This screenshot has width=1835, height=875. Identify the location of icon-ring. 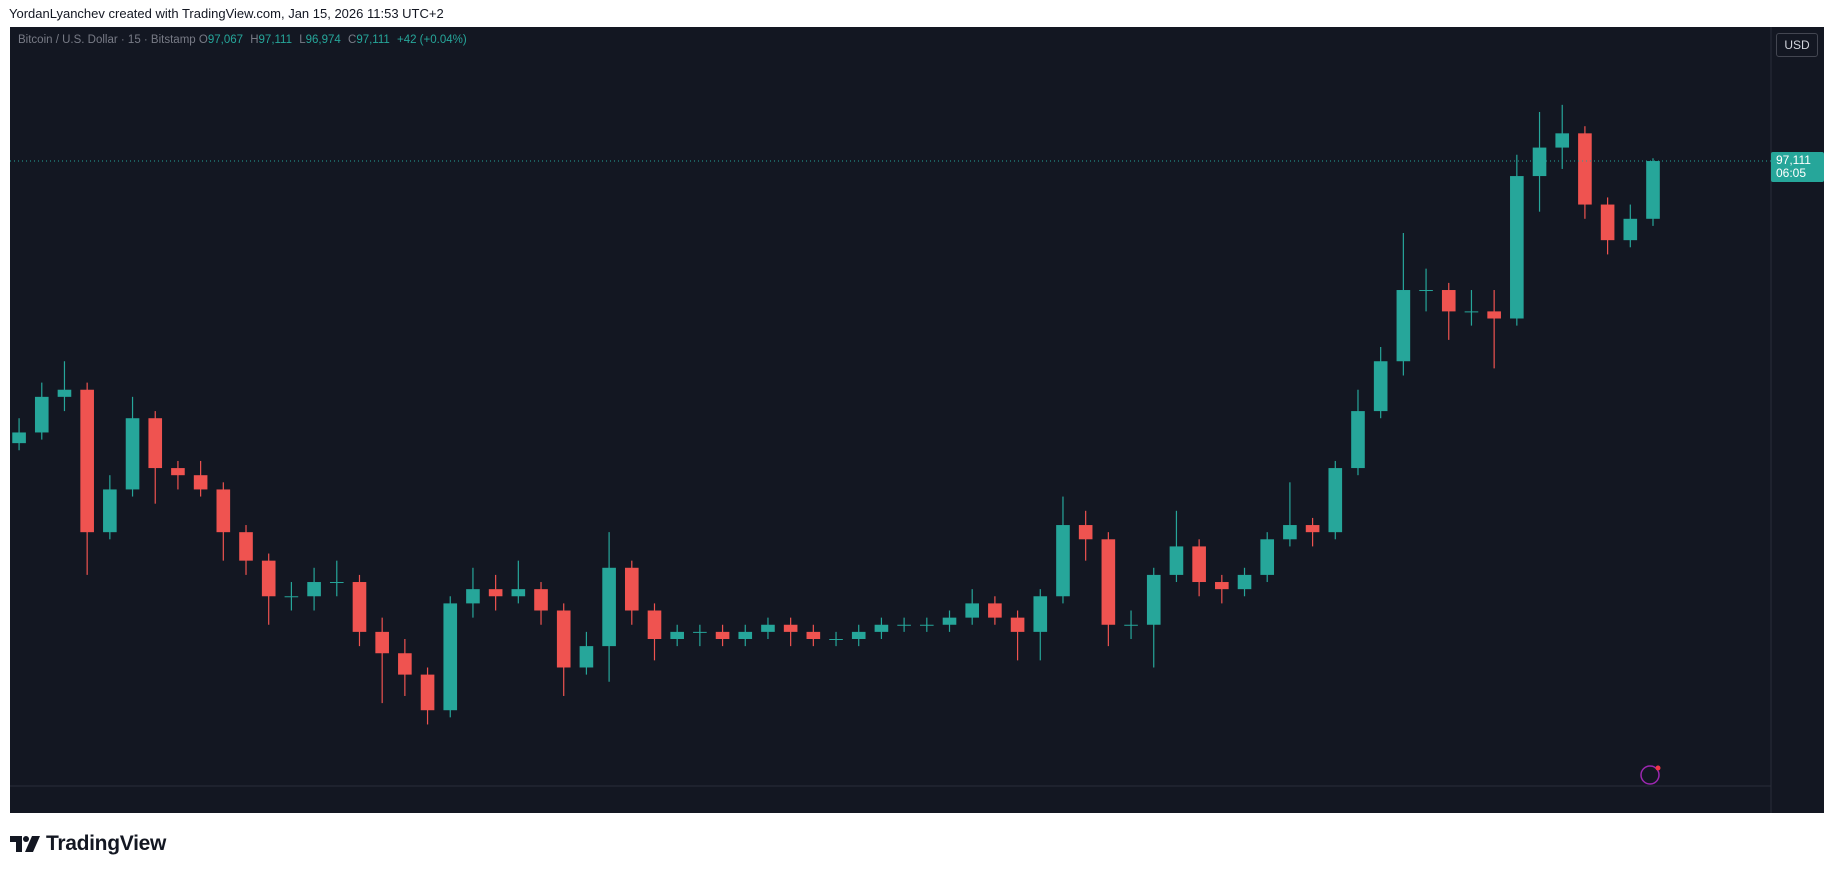
(1650, 775).